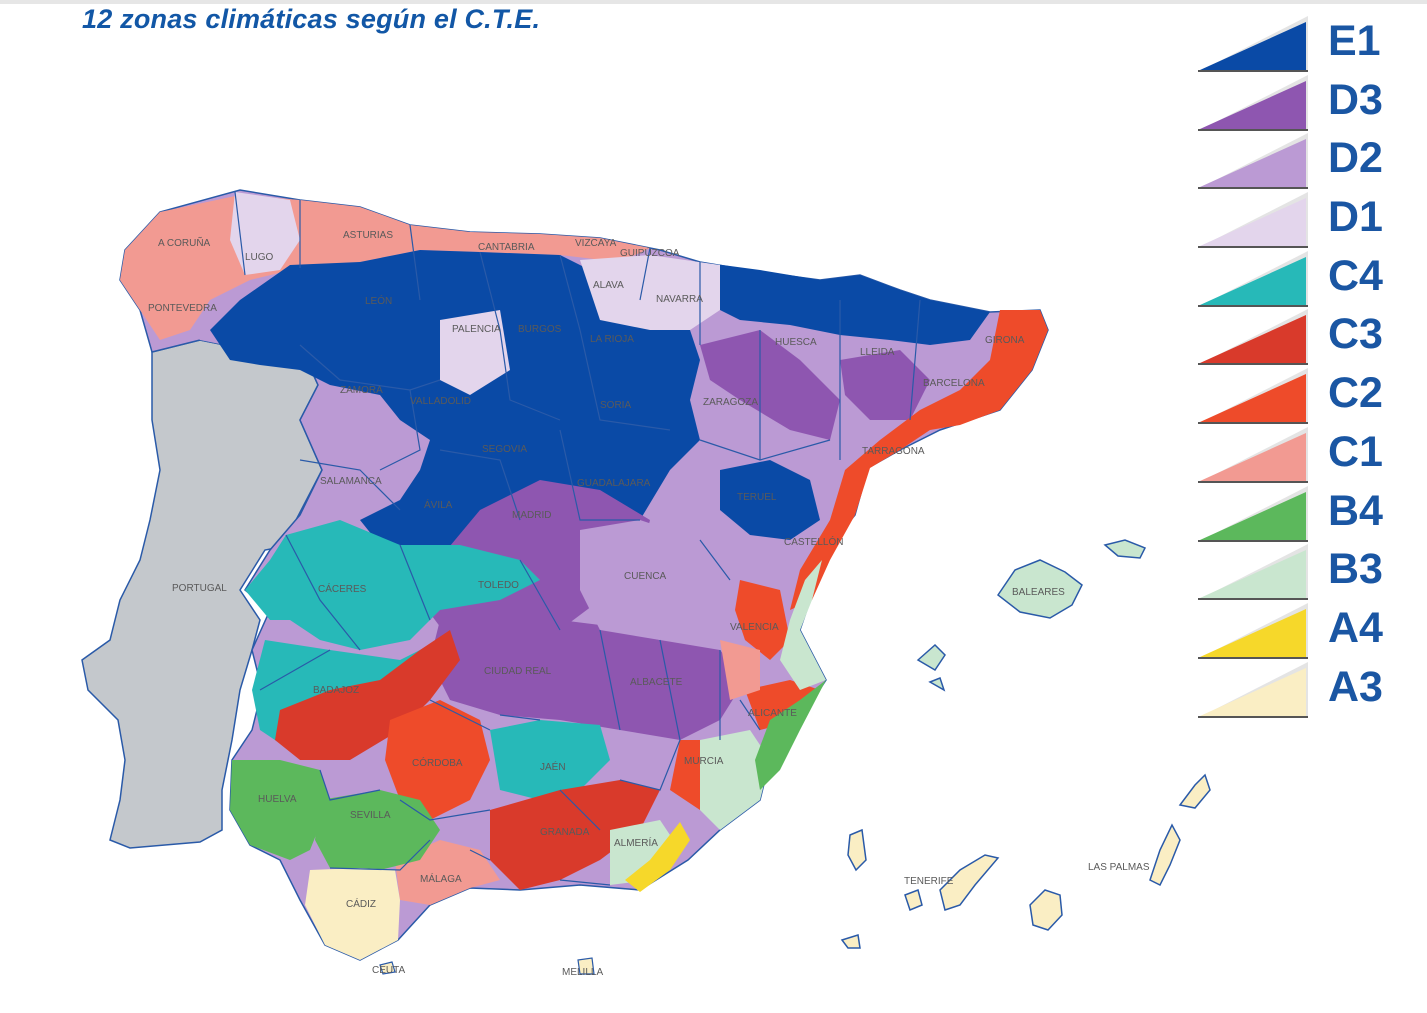 Image resolution: width=1427 pixels, height=1013 pixels. Describe the element at coordinates (650, 292) in the screenshot. I see `zone-d1-rioja` at that location.